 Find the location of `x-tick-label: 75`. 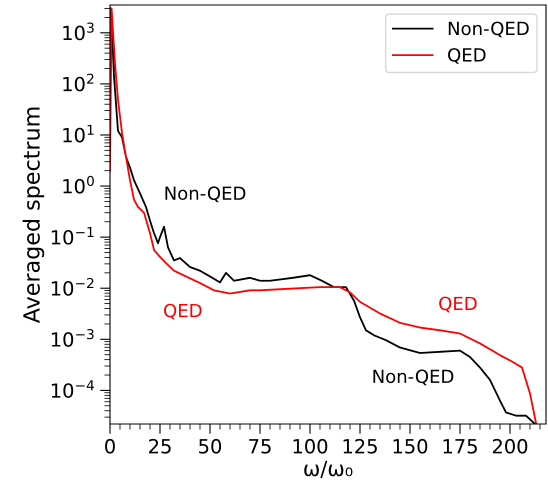

x-tick-label: 75 is located at coordinates (260, 446).